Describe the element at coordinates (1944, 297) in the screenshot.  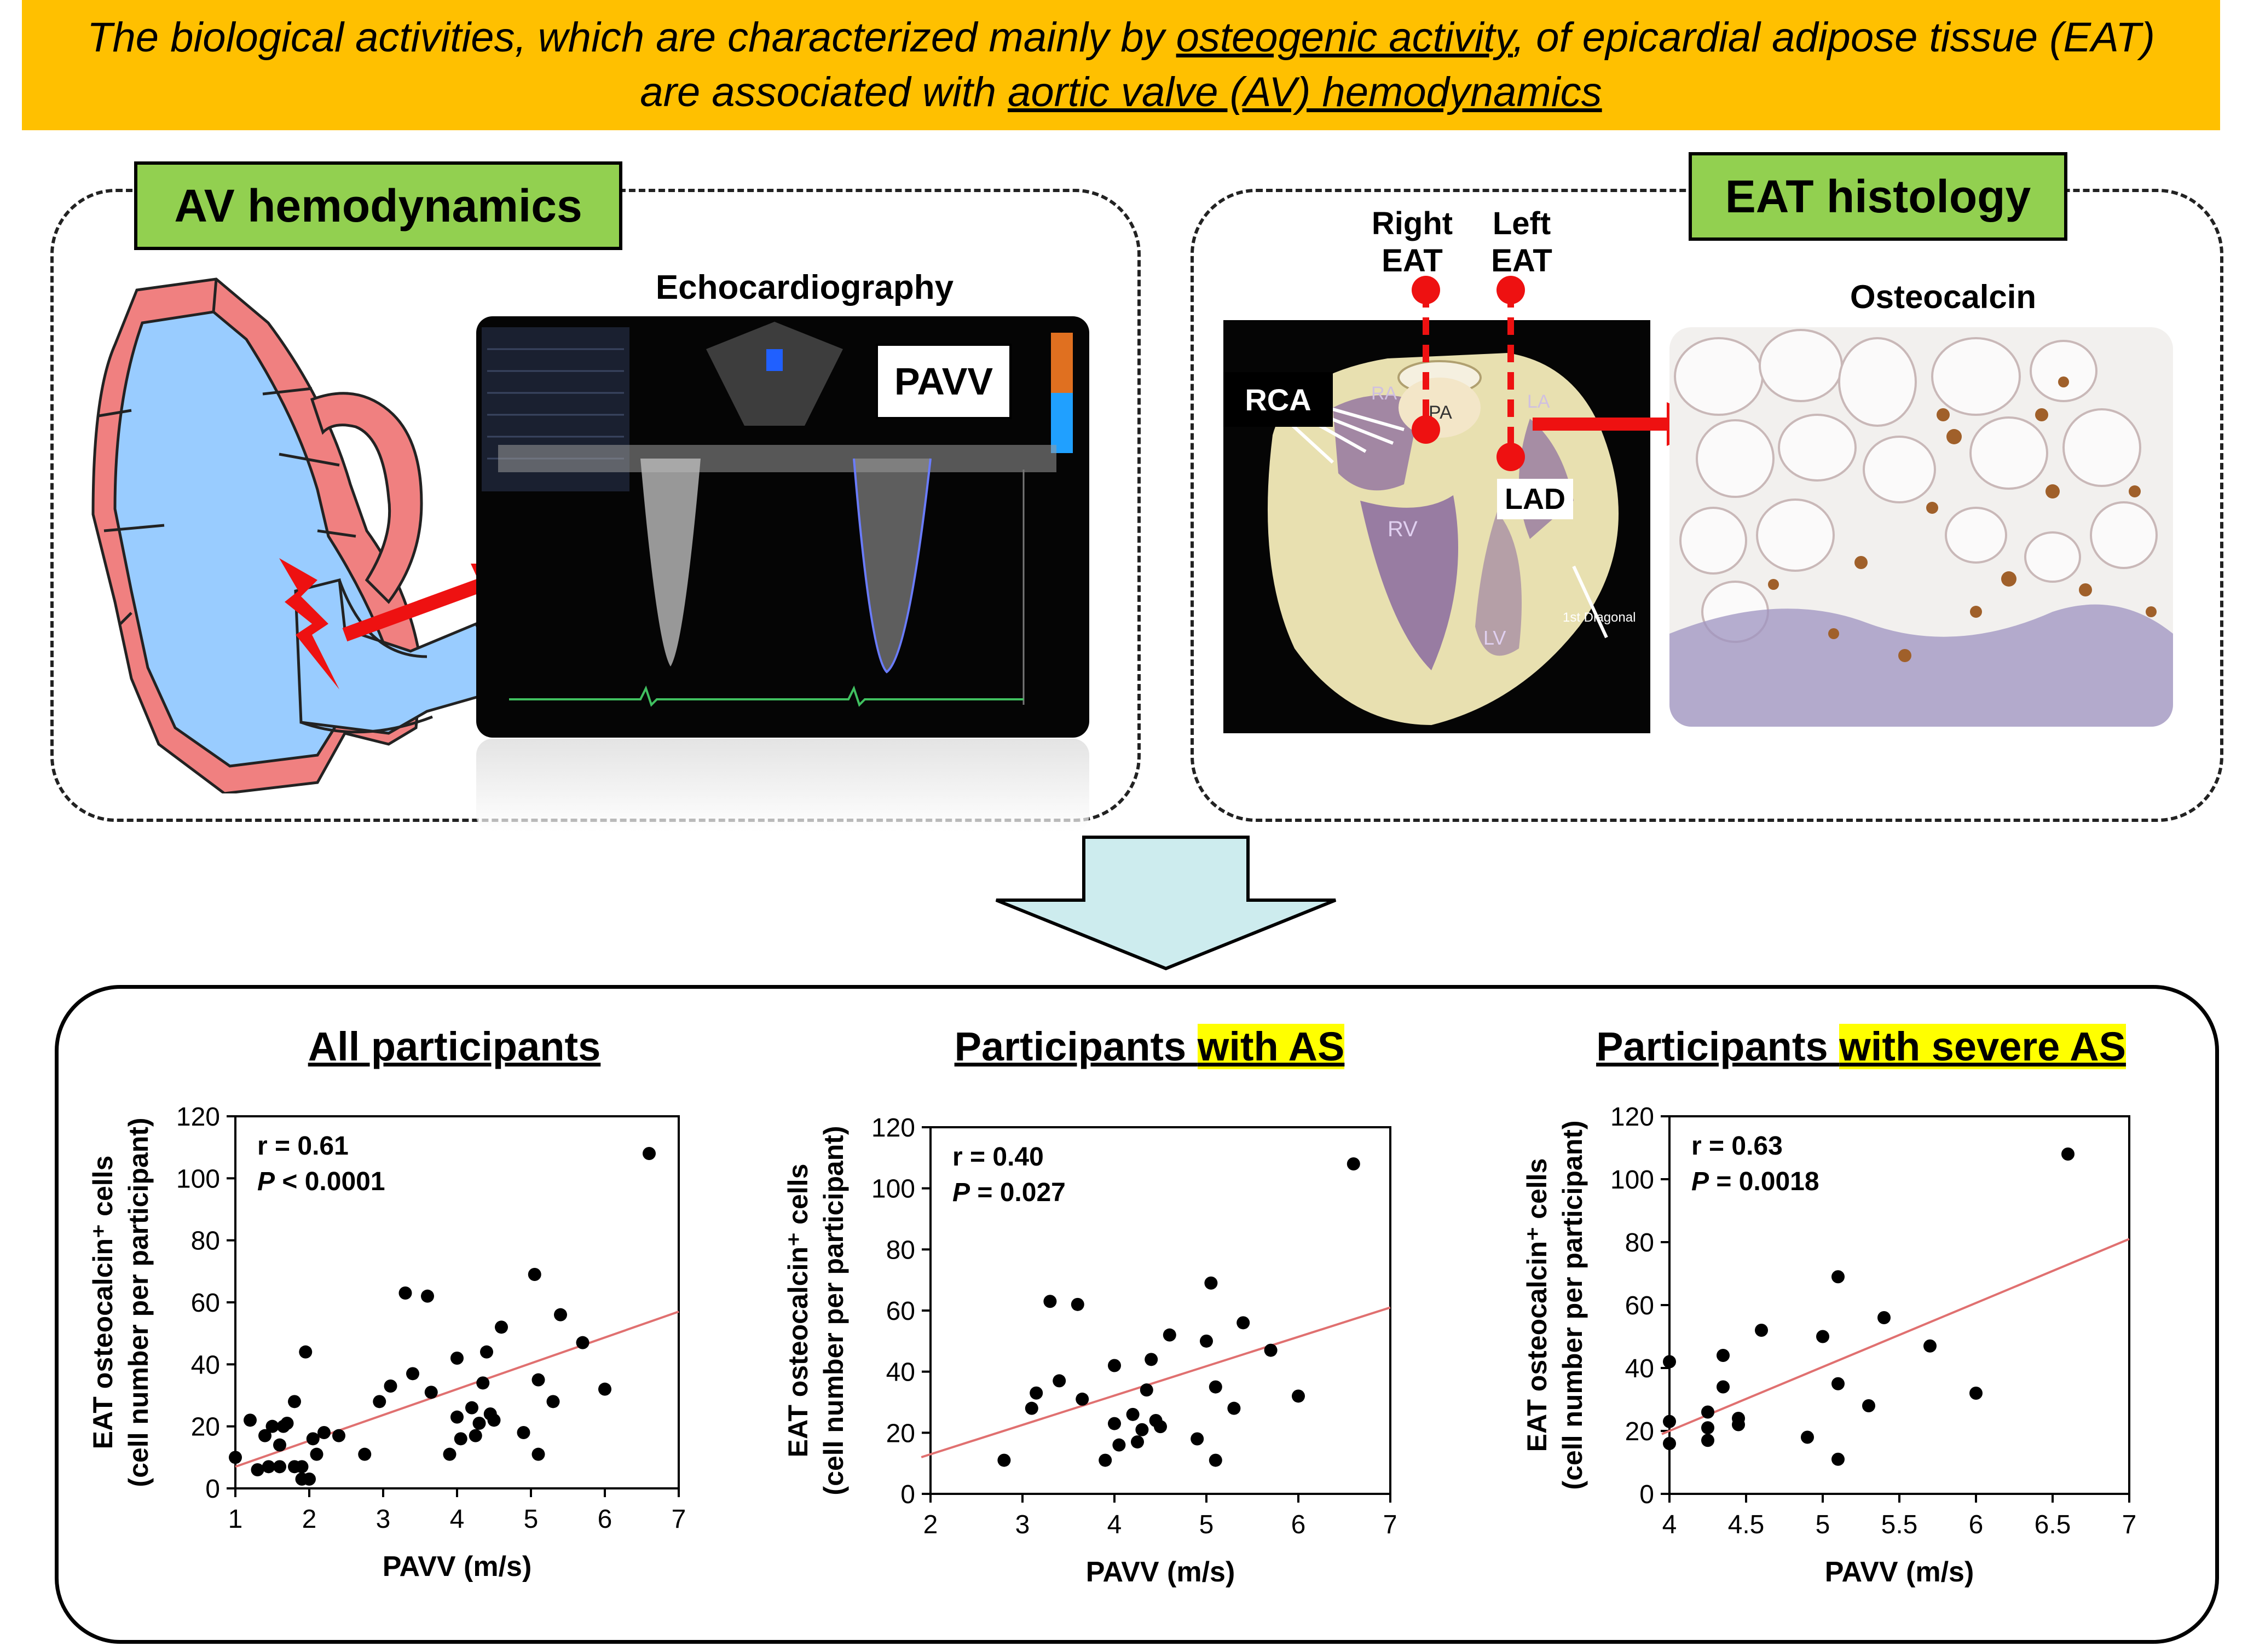
I see `histology-title: Osteocalcin` at that location.